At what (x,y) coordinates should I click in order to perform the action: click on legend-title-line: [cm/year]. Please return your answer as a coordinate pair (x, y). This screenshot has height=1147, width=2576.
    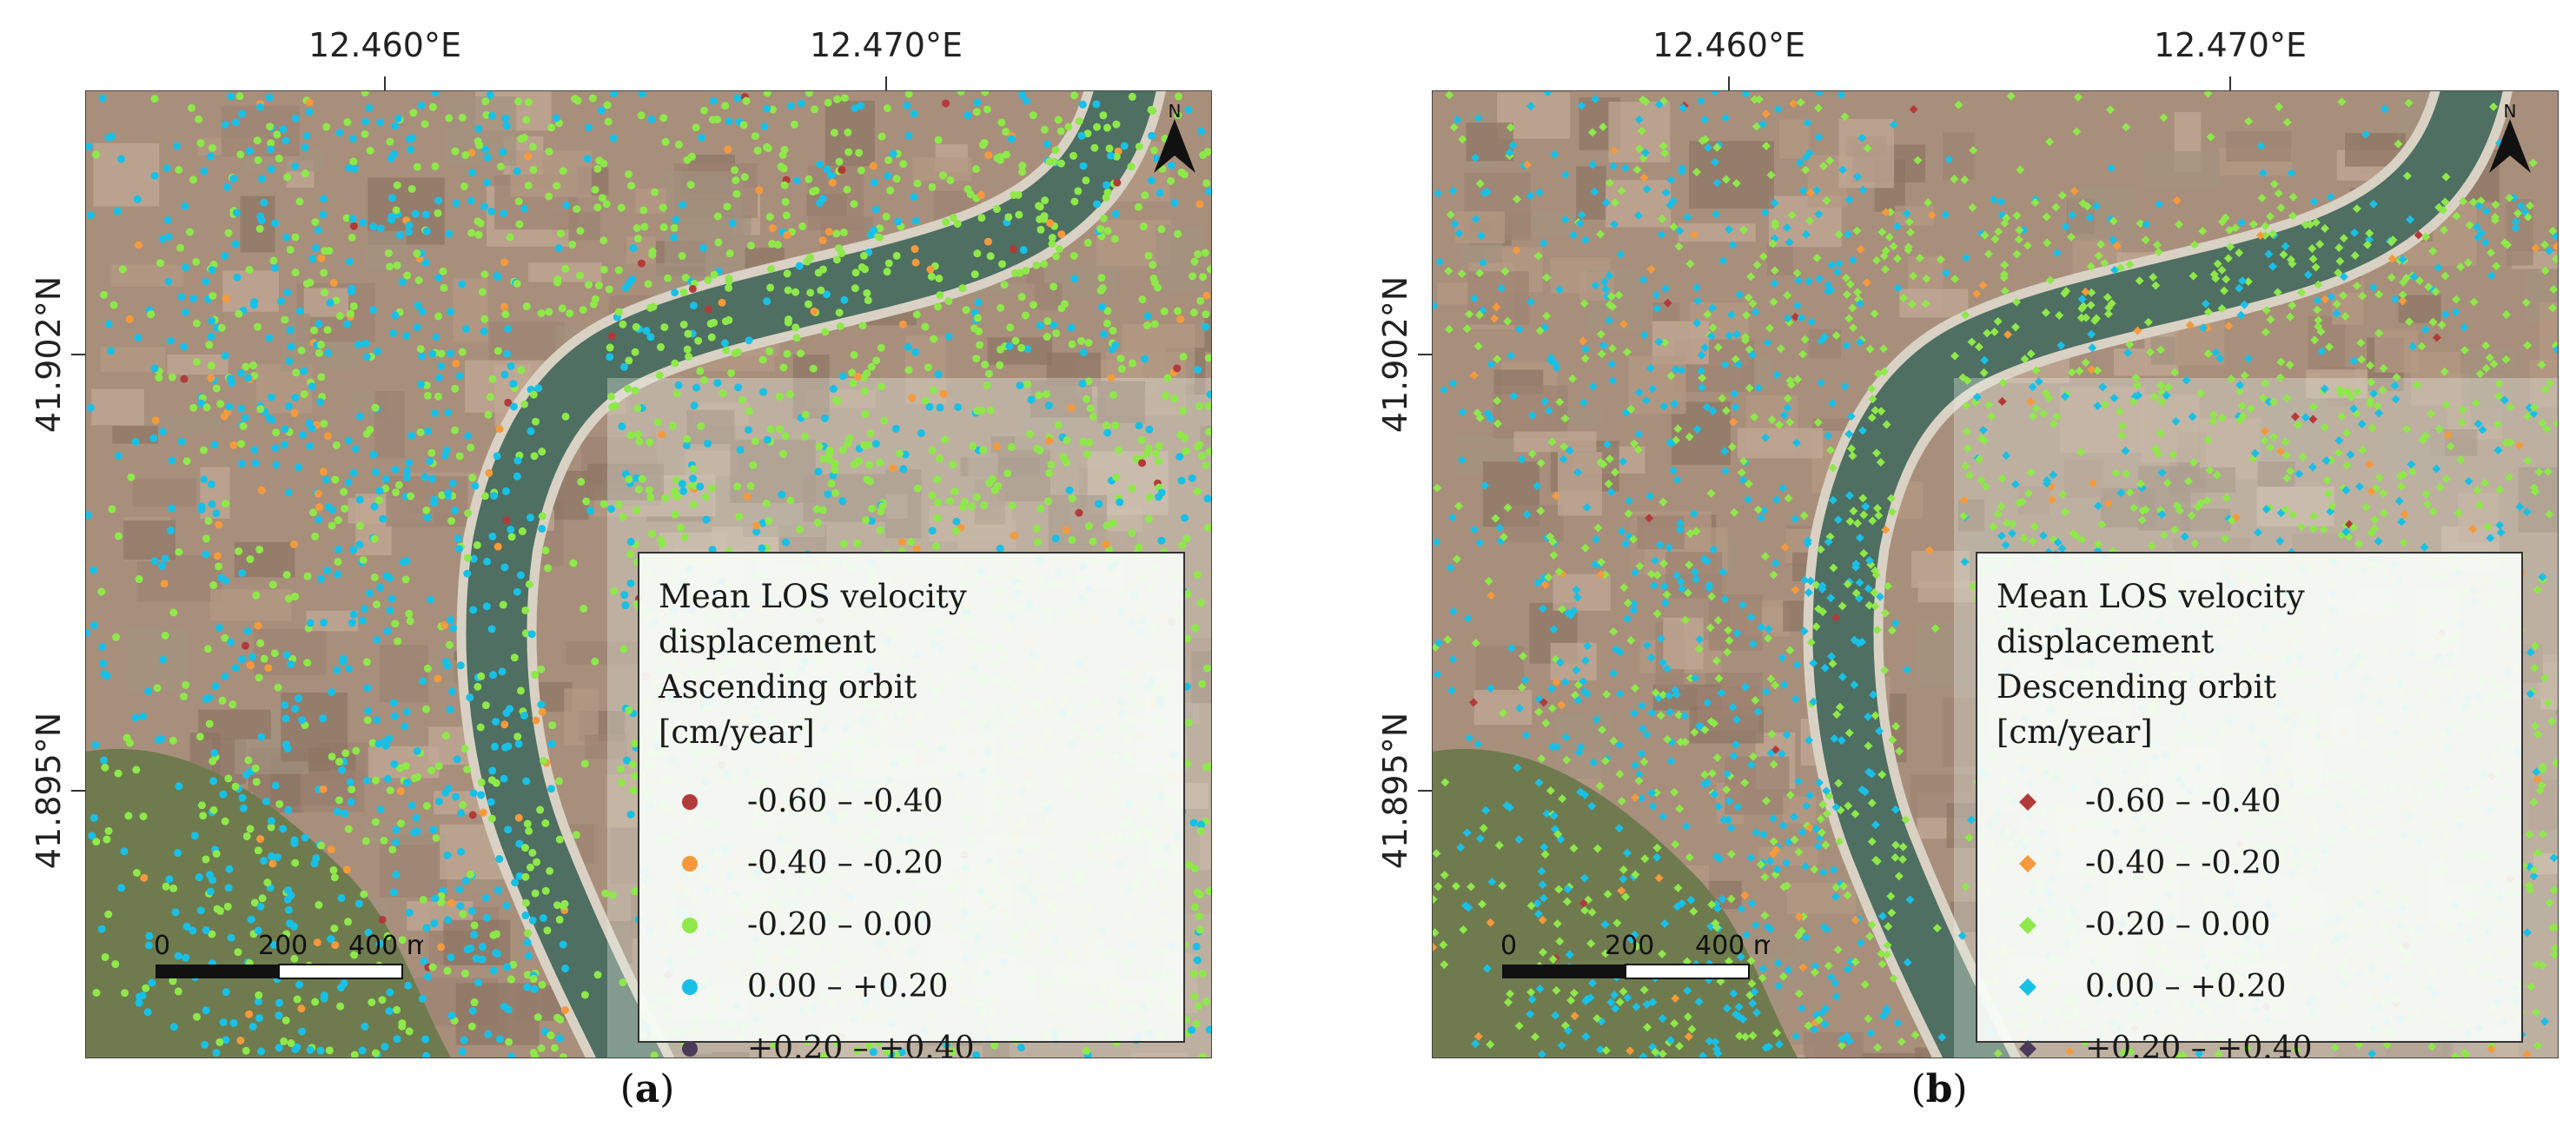
    Looking at the image, I should click on (737, 732).